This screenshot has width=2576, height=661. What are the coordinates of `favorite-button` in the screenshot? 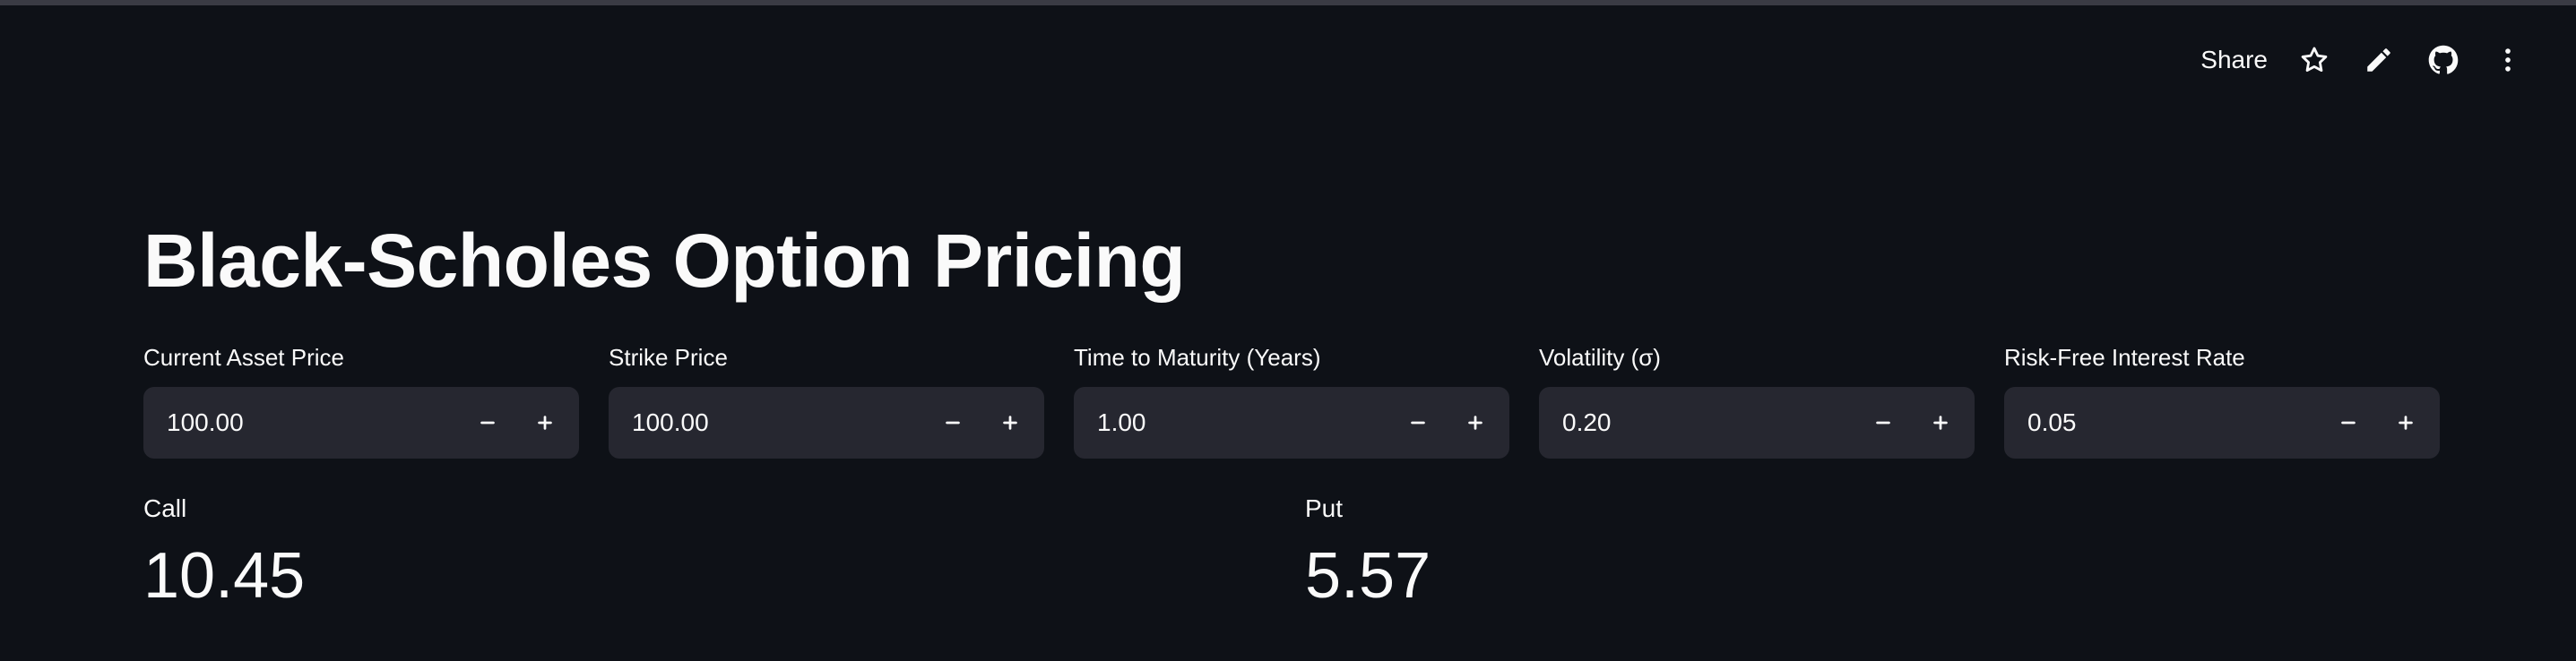 It's located at (2314, 60).